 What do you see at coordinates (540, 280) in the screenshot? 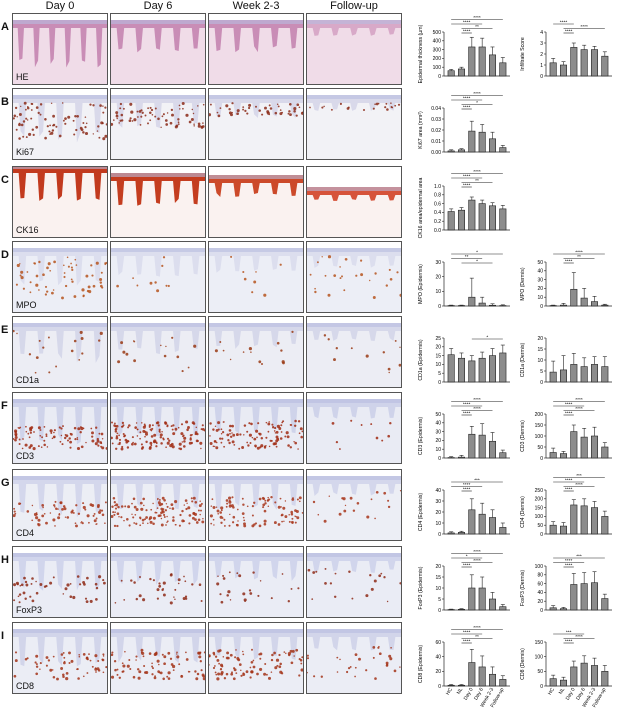
I see `y-tick-label: 30` at bounding box center [540, 280].